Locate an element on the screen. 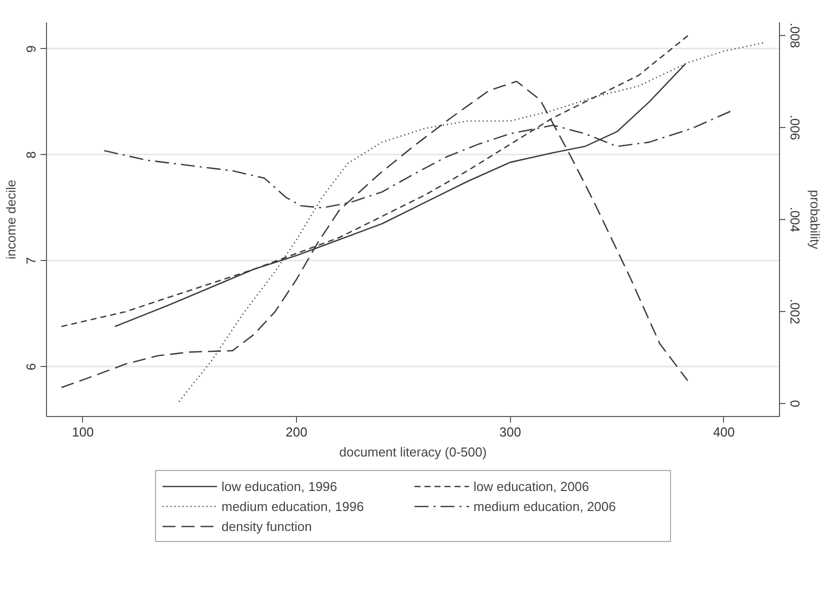 Image resolution: width=839 pixels, height=614 pixels. legend-label: low education, 1996 is located at coordinates (280, 486).